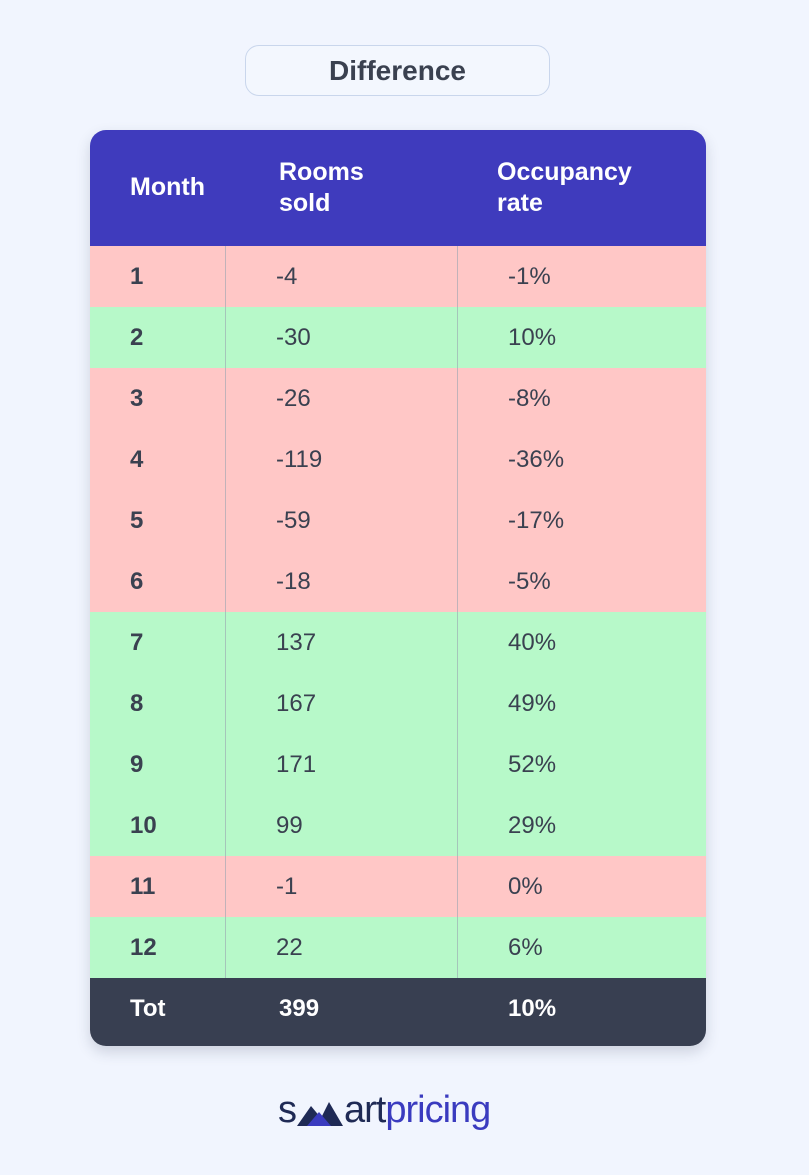  What do you see at coordinates (532, 764) in the screenshot?
I see `occupancy-rate-cell: 52%` at bounding box center [532, 764].